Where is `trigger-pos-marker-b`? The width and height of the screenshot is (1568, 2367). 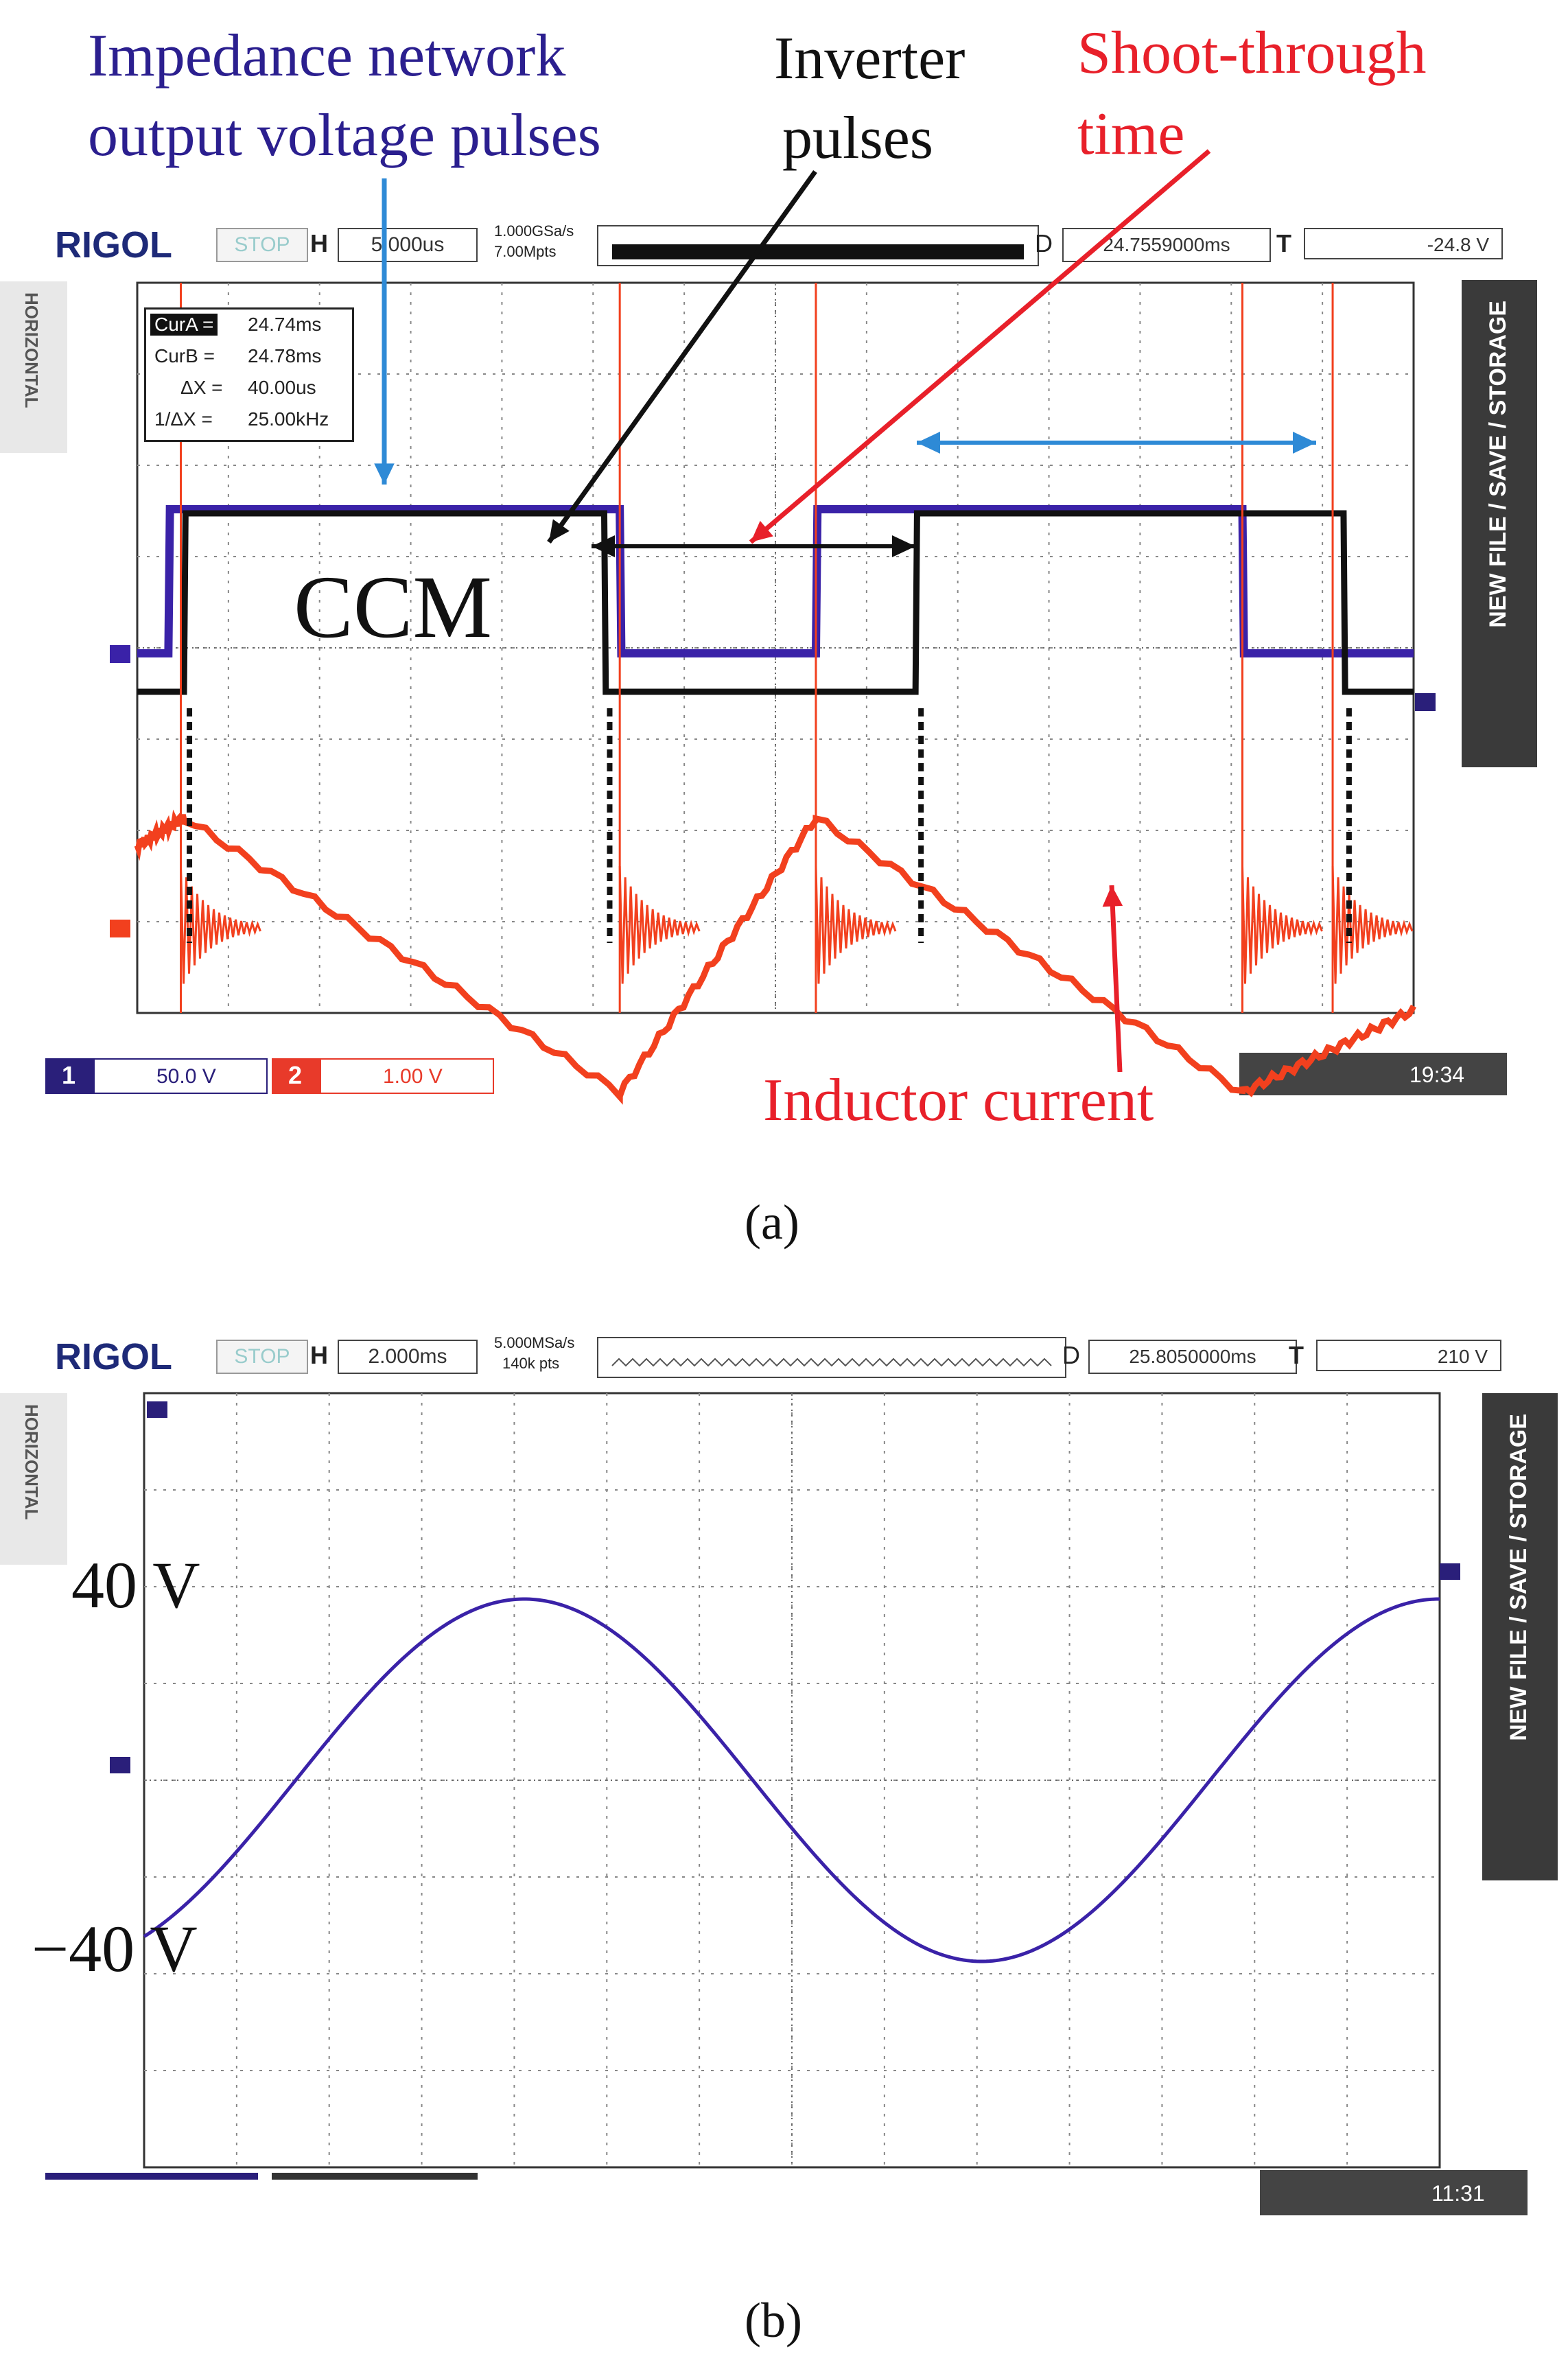
trigger-pos-marker-b is located at coordinates (157, 1409).